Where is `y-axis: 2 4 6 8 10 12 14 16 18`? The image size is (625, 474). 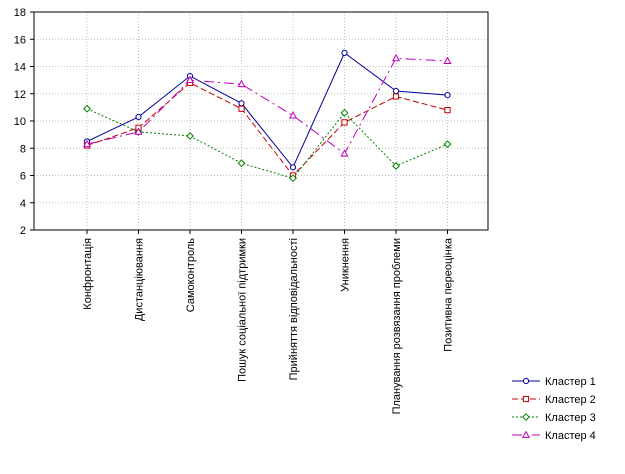
y-axis: 2 4 6 8 10 12 14 16 18 is located at coordinates (24, 122).